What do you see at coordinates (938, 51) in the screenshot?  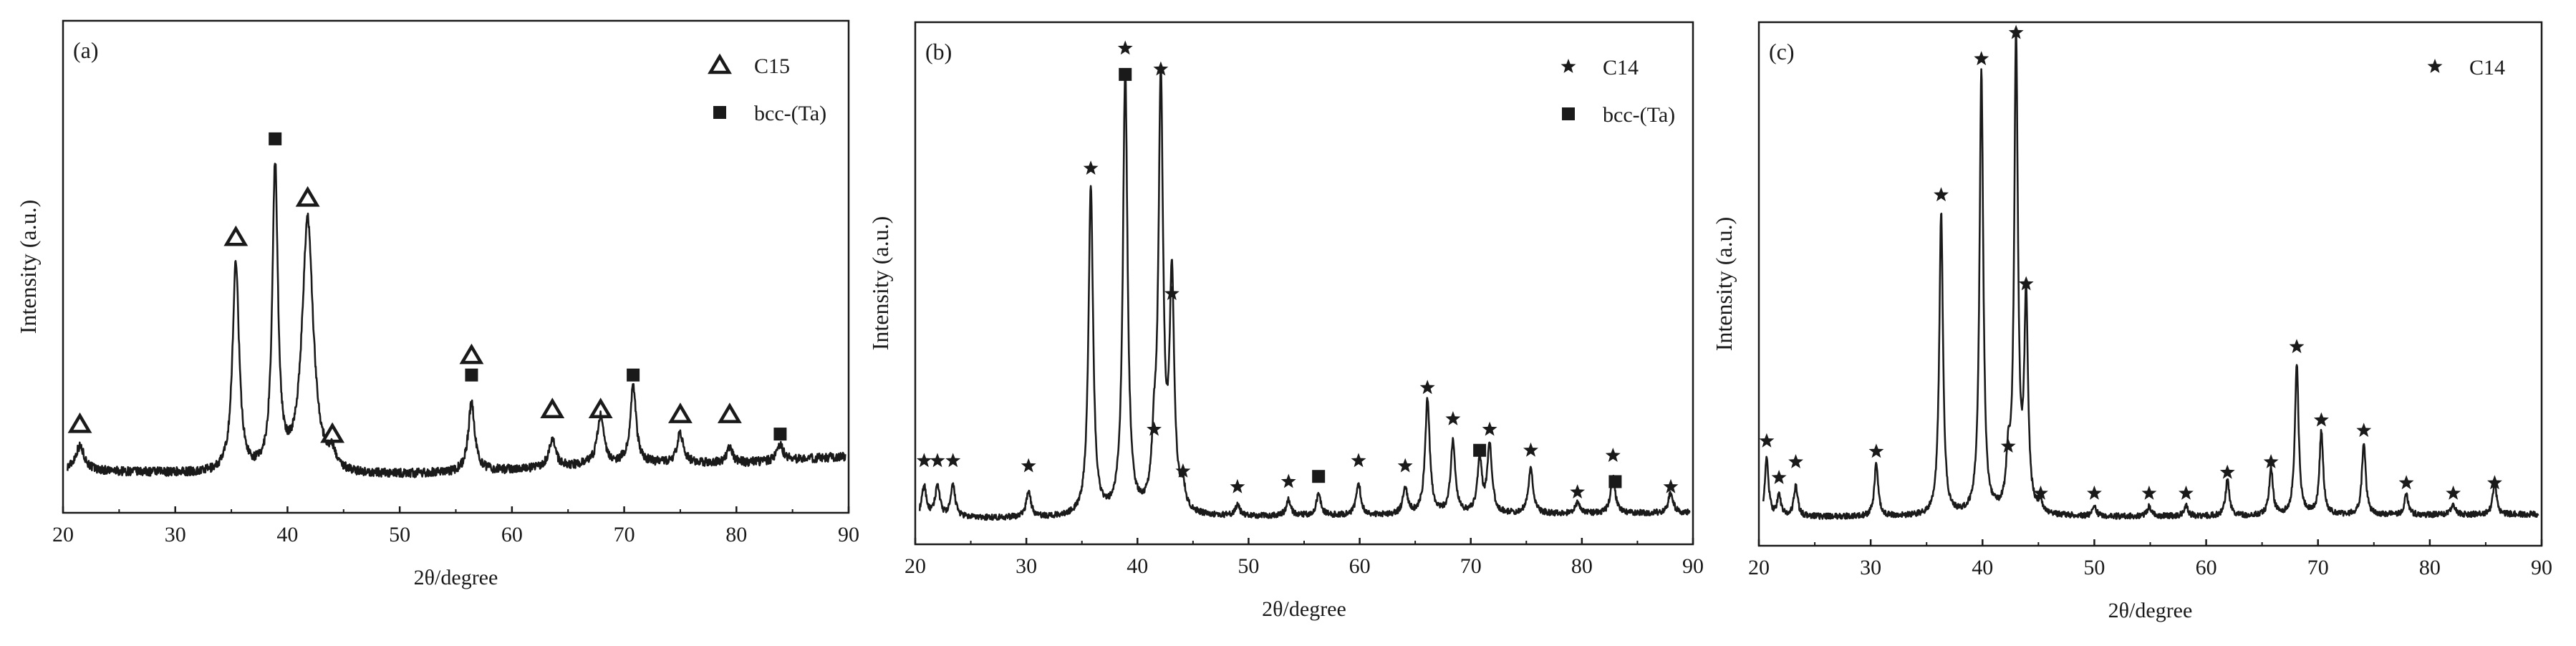 I see `panel-label: (b)` at bounding box center [938, 51].